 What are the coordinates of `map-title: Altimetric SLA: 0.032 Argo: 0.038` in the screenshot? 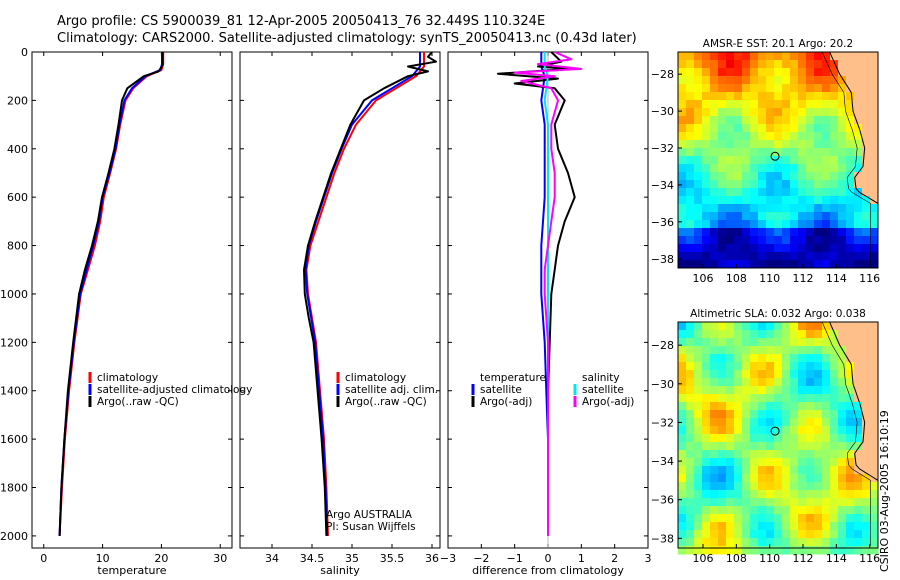 It's located at (778, 314).